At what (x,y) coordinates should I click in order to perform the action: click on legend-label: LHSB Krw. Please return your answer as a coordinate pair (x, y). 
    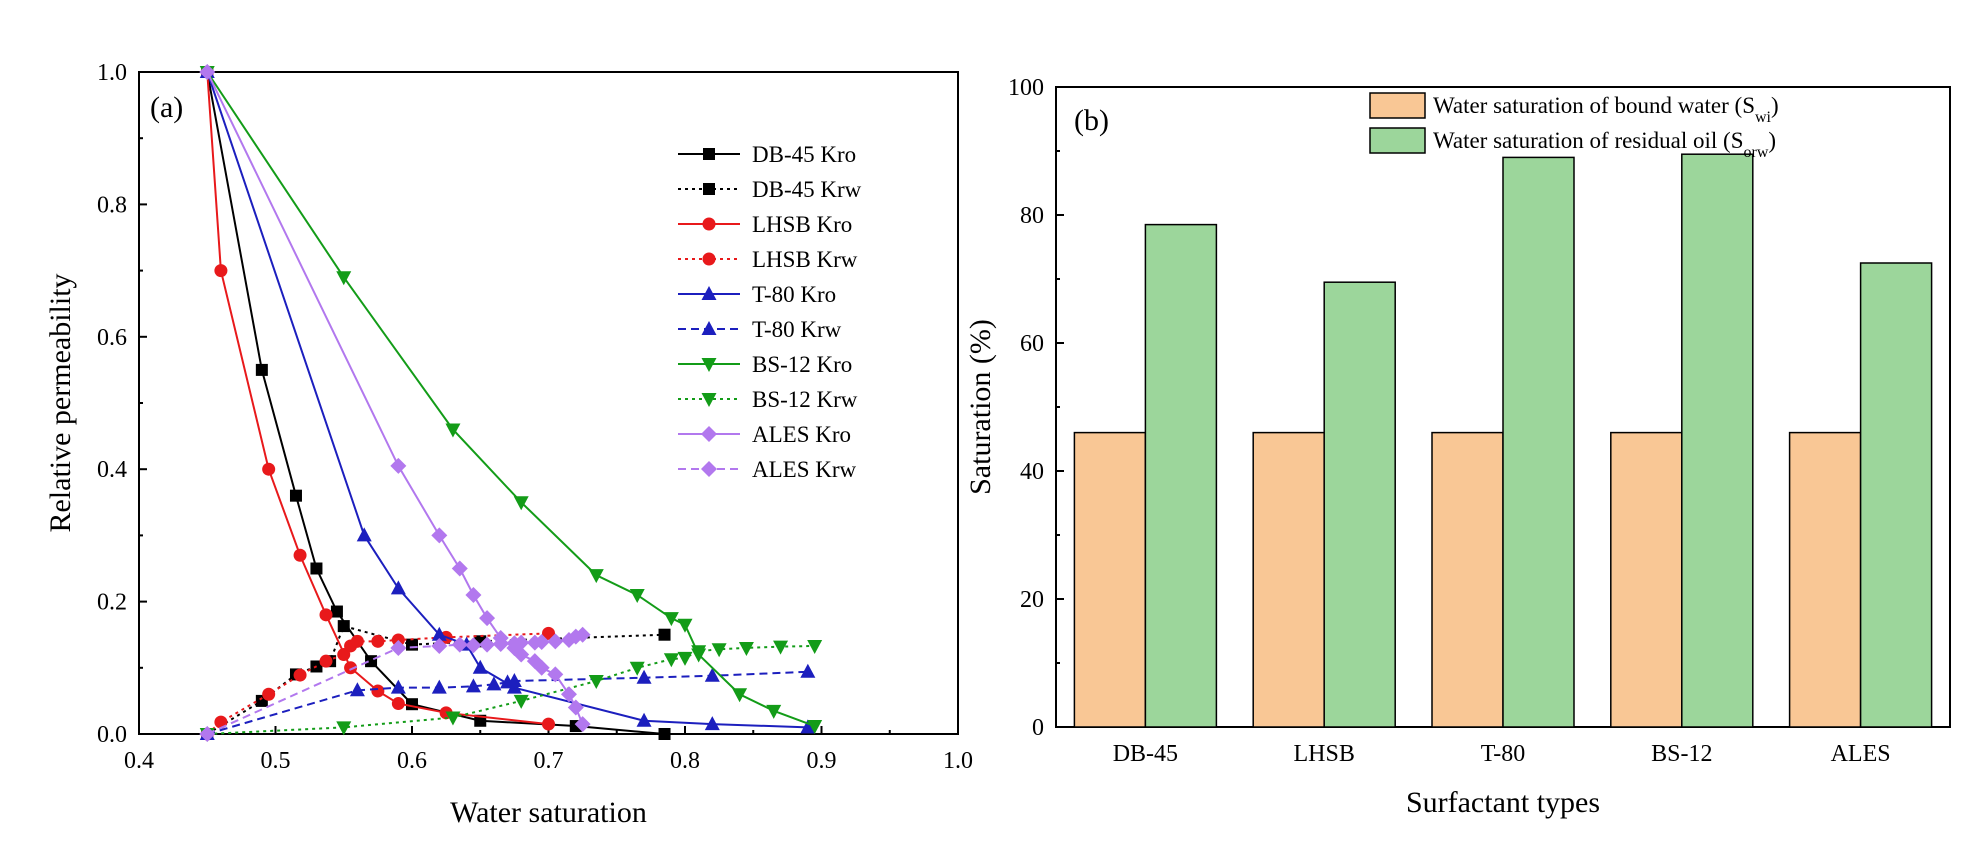
    Looking at the image, I should click on (805, 259).